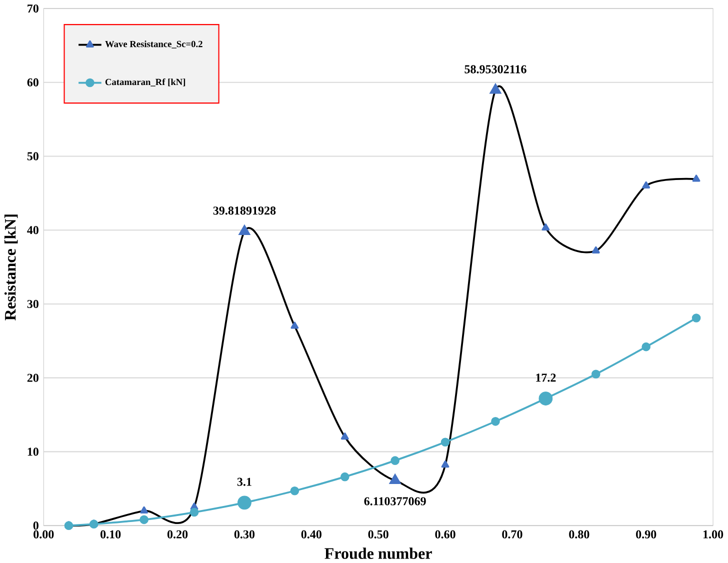 The width and height of the screenshot is (728, 563). What do you see at coordinates (145, 82) in the screenshot?
I see `legend-label: Catamaran_Rf [kN]` at bounding box center [145, 82].